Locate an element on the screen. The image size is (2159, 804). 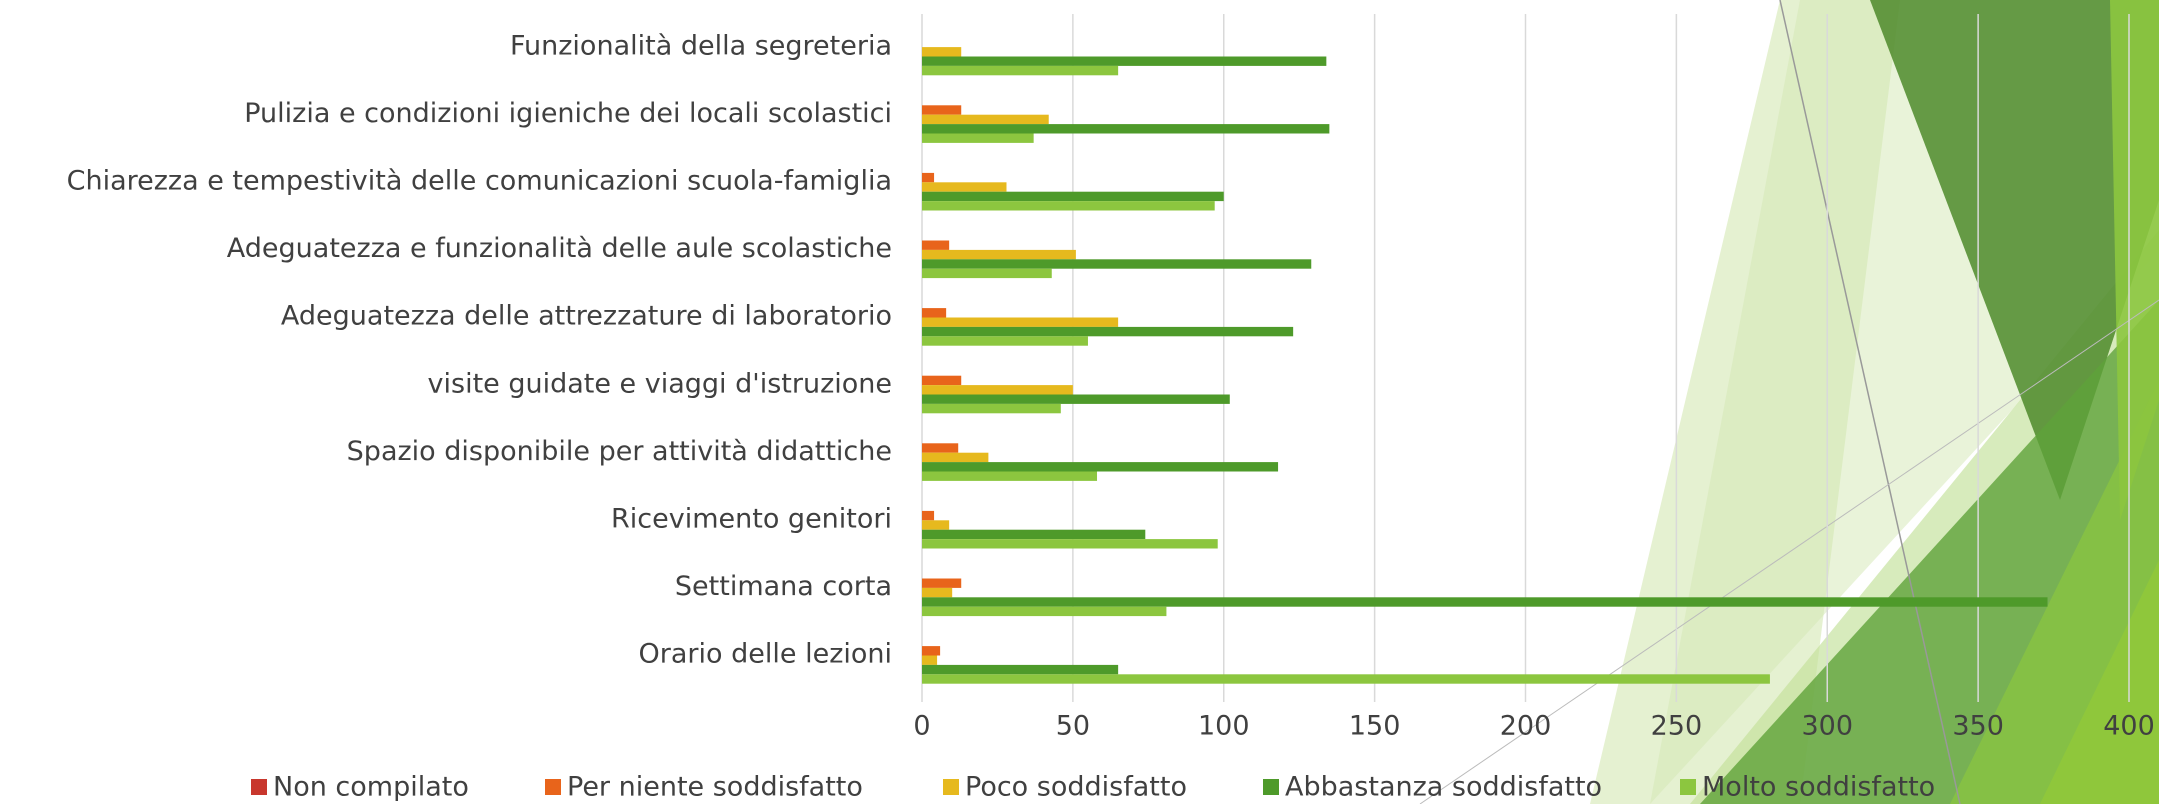
legend-label: Molto soddisfatto is located at coordinates (1818, 787).